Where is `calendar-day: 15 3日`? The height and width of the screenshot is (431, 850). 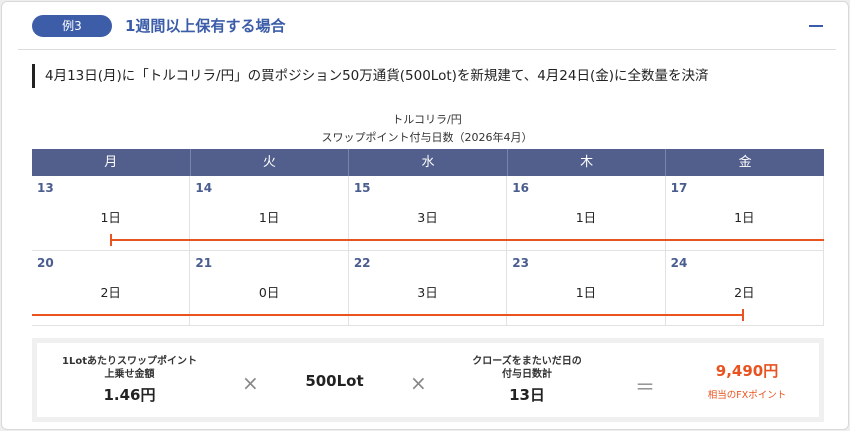
calendar-day: 15 3日 is located at coordinates (428, 213).